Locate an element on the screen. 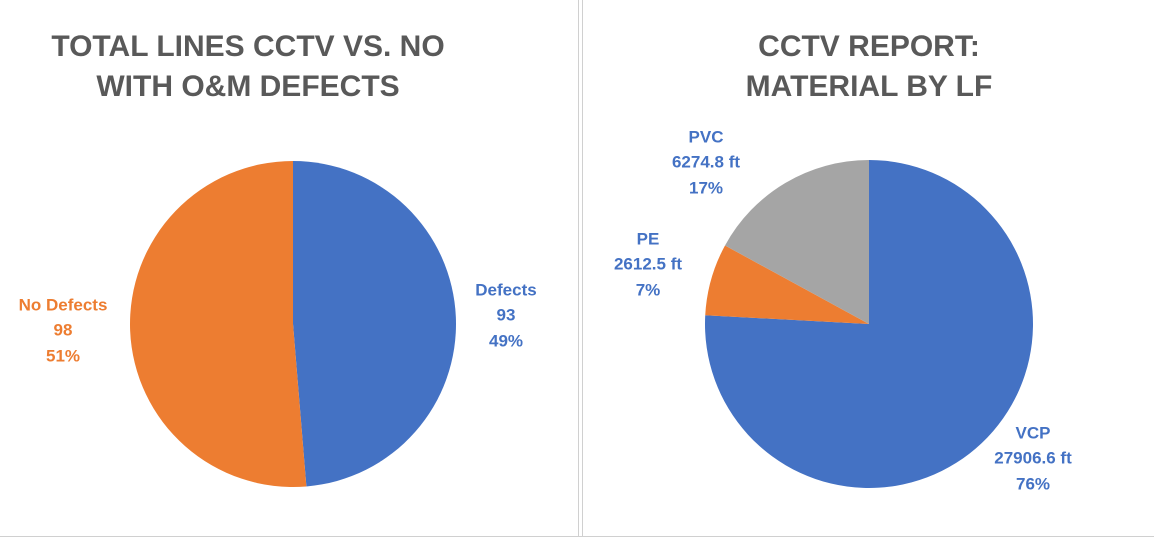  percent-label: 7% is located at coordinates (648, 289).